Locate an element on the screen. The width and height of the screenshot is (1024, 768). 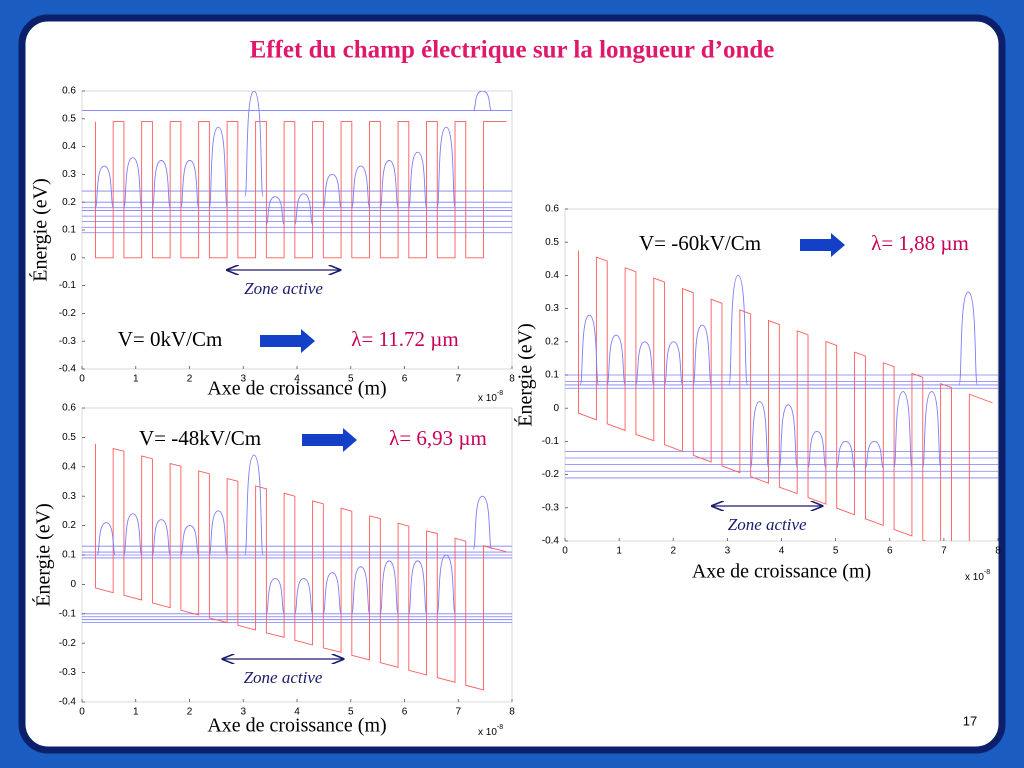
y-tick-label: -0.1 is located at coordinates (551, 441).